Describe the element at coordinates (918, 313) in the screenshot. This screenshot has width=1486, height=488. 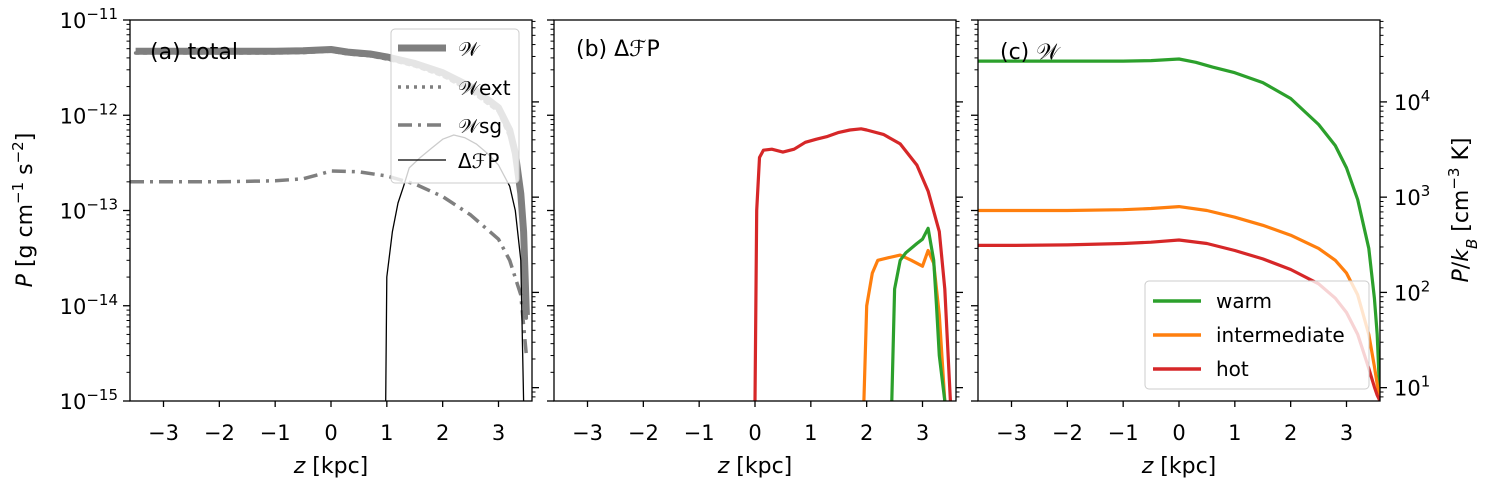
I see `series-line-b-warm` at that location.